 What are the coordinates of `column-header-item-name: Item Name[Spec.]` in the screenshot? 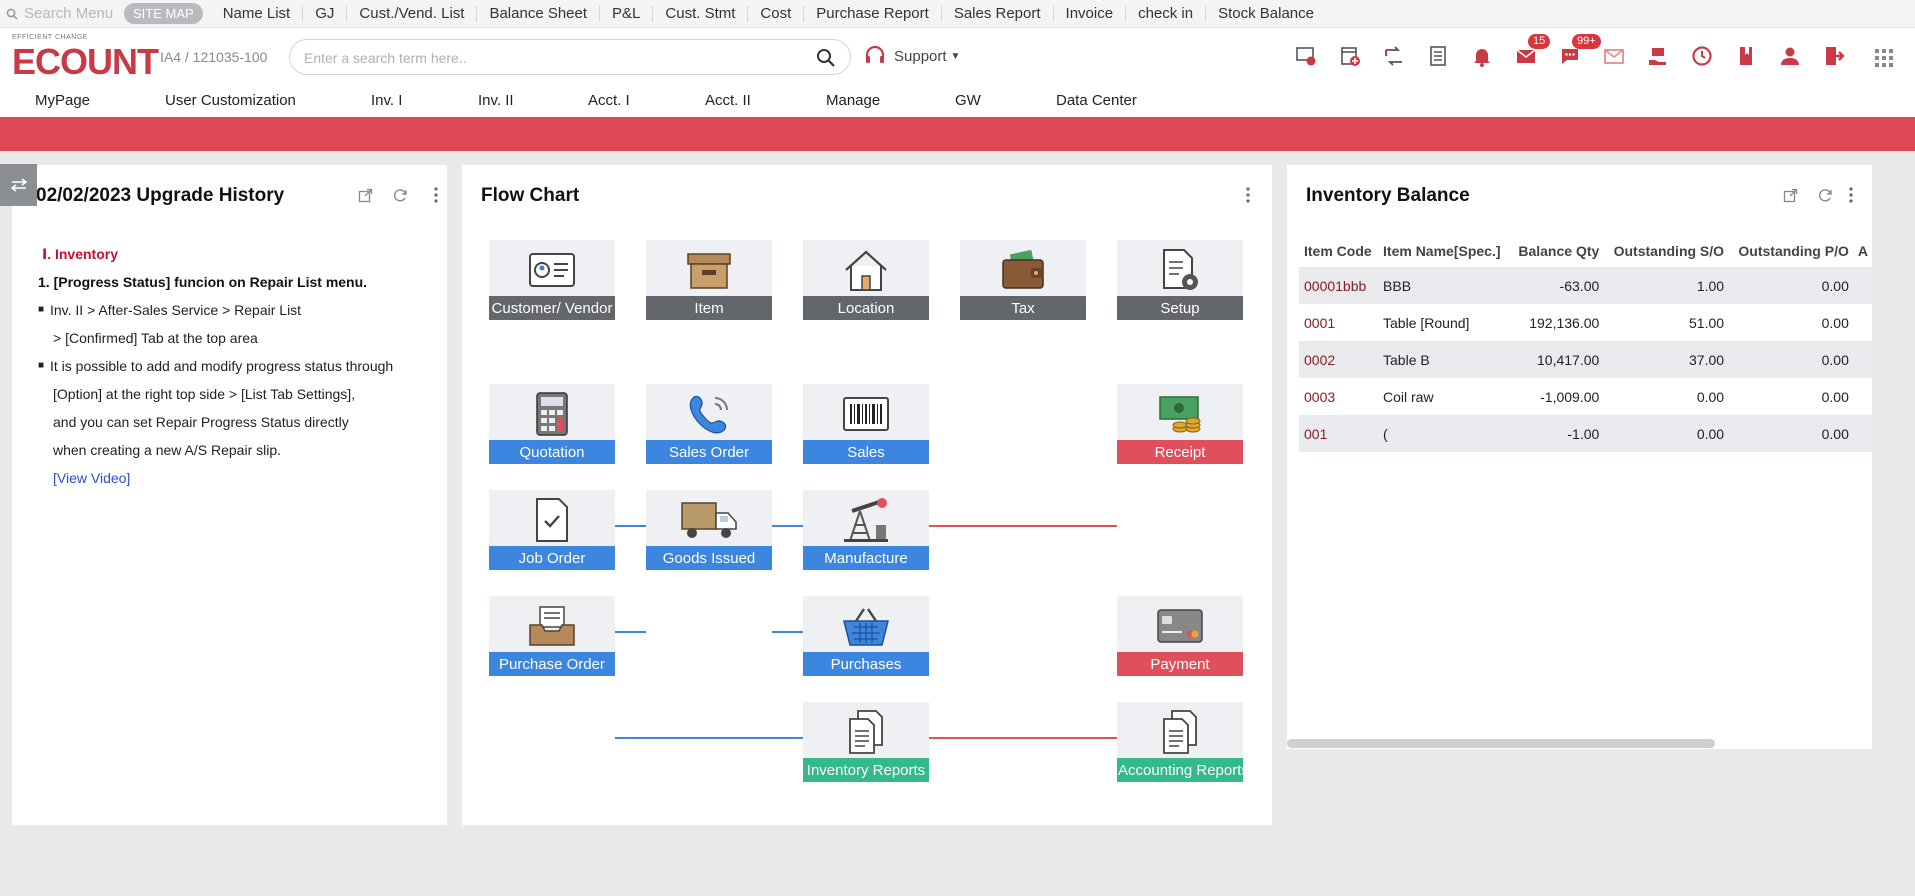 It's located at (1442, 251).